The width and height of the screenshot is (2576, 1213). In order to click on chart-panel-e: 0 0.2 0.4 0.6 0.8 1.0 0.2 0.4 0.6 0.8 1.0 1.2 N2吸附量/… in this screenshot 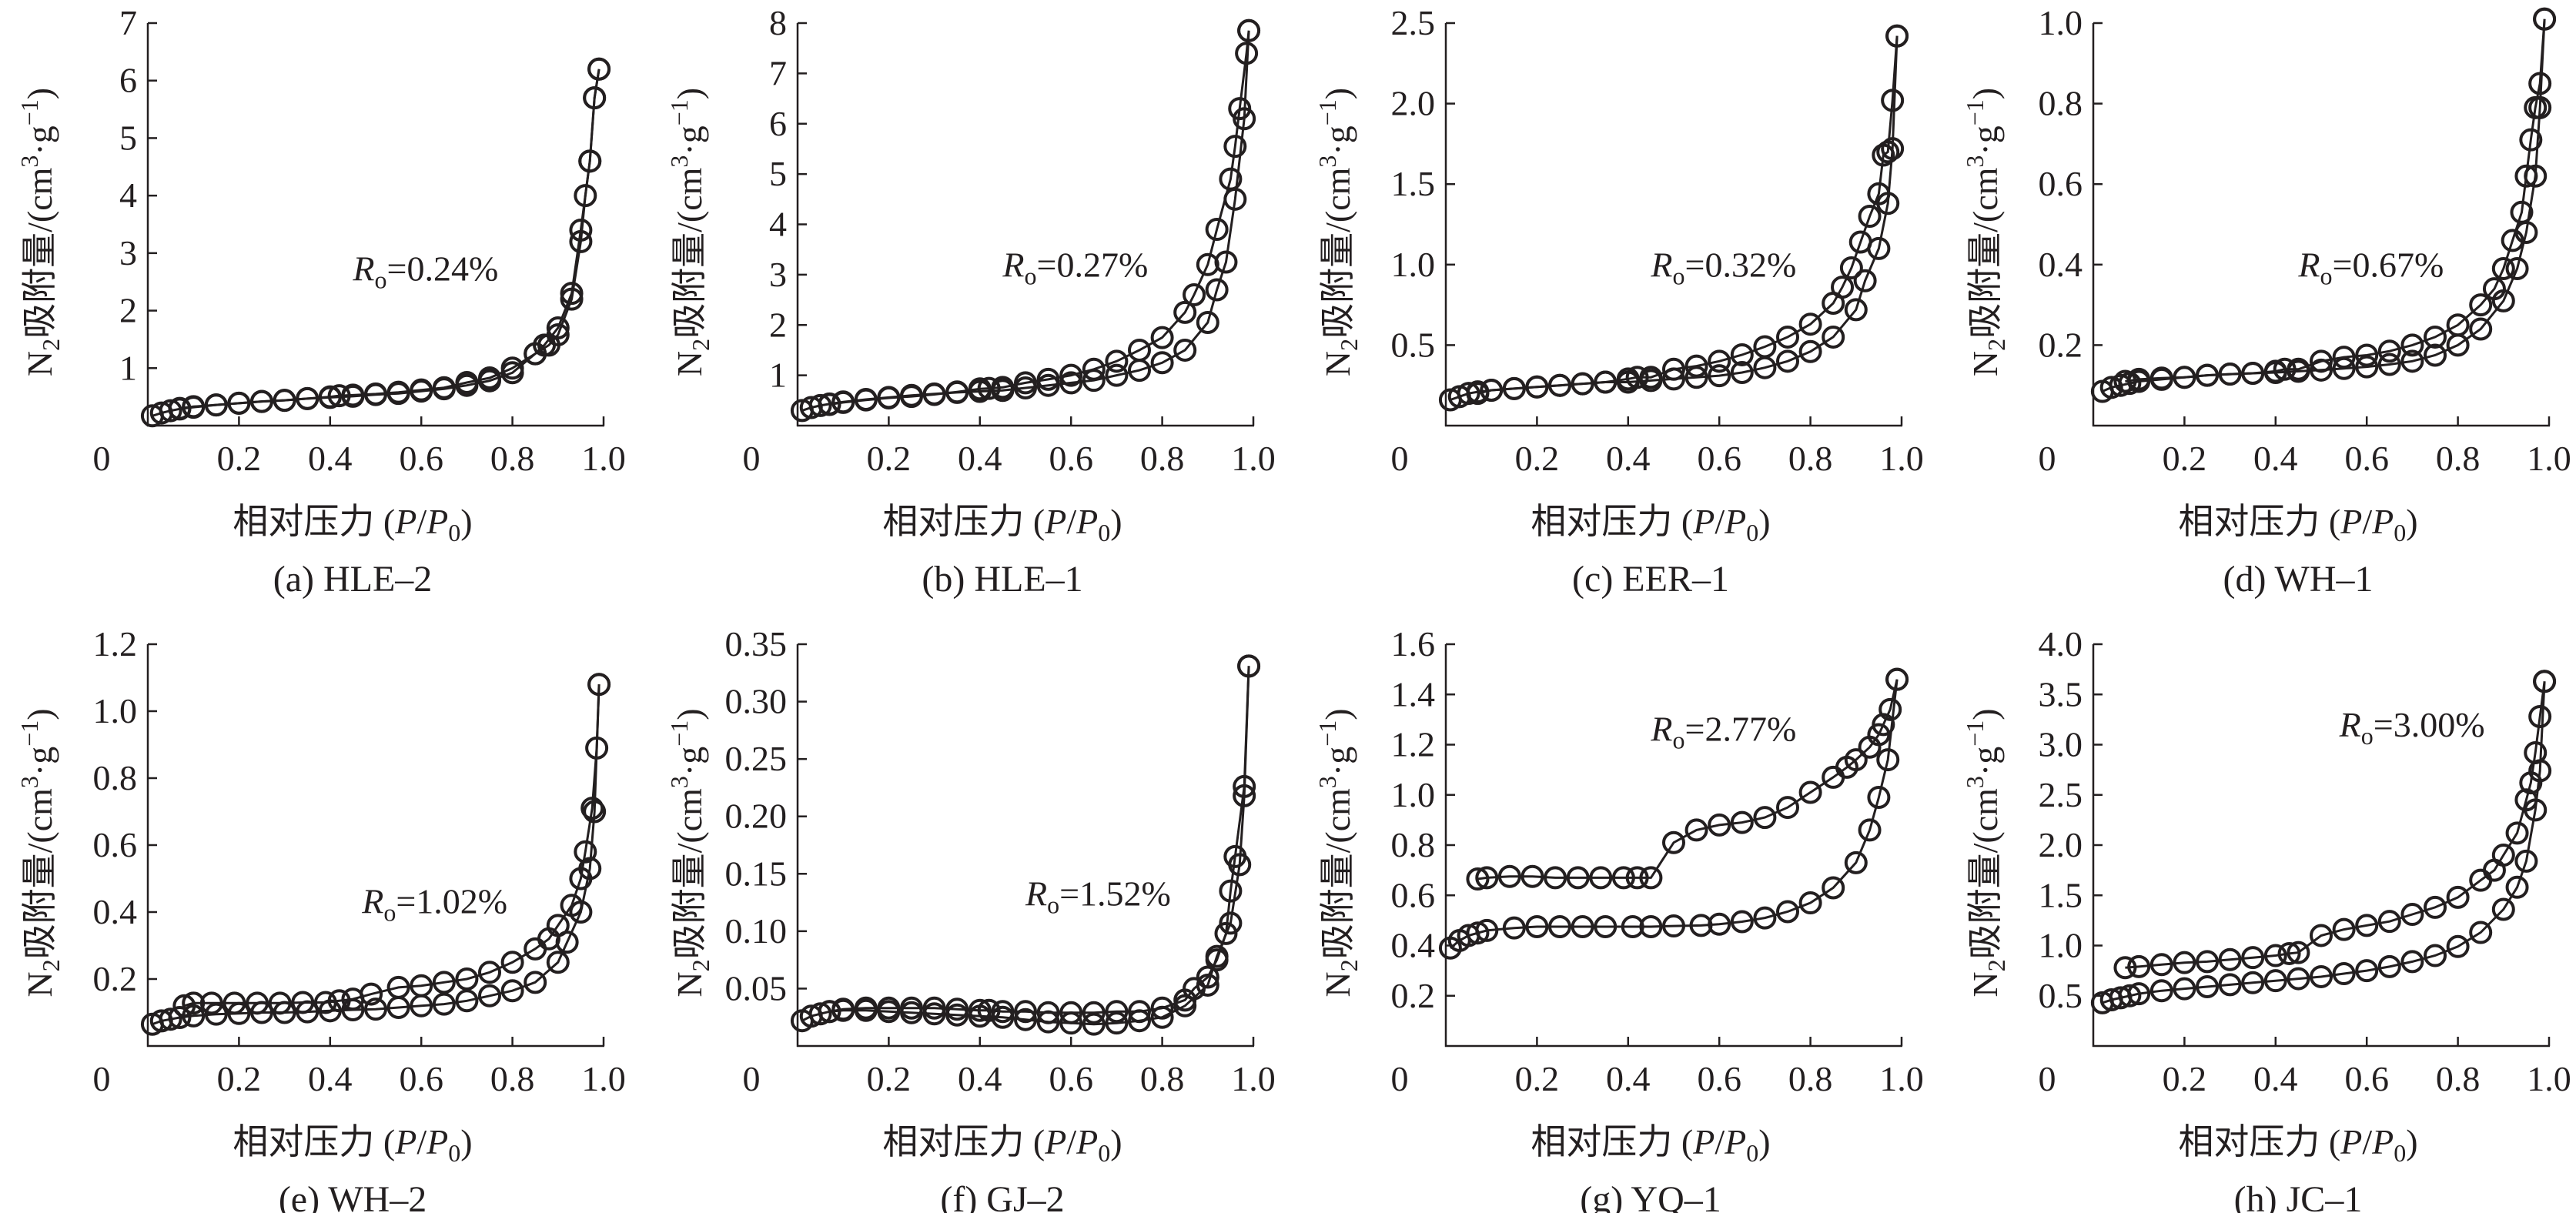, I will do `click(320, 919)`.